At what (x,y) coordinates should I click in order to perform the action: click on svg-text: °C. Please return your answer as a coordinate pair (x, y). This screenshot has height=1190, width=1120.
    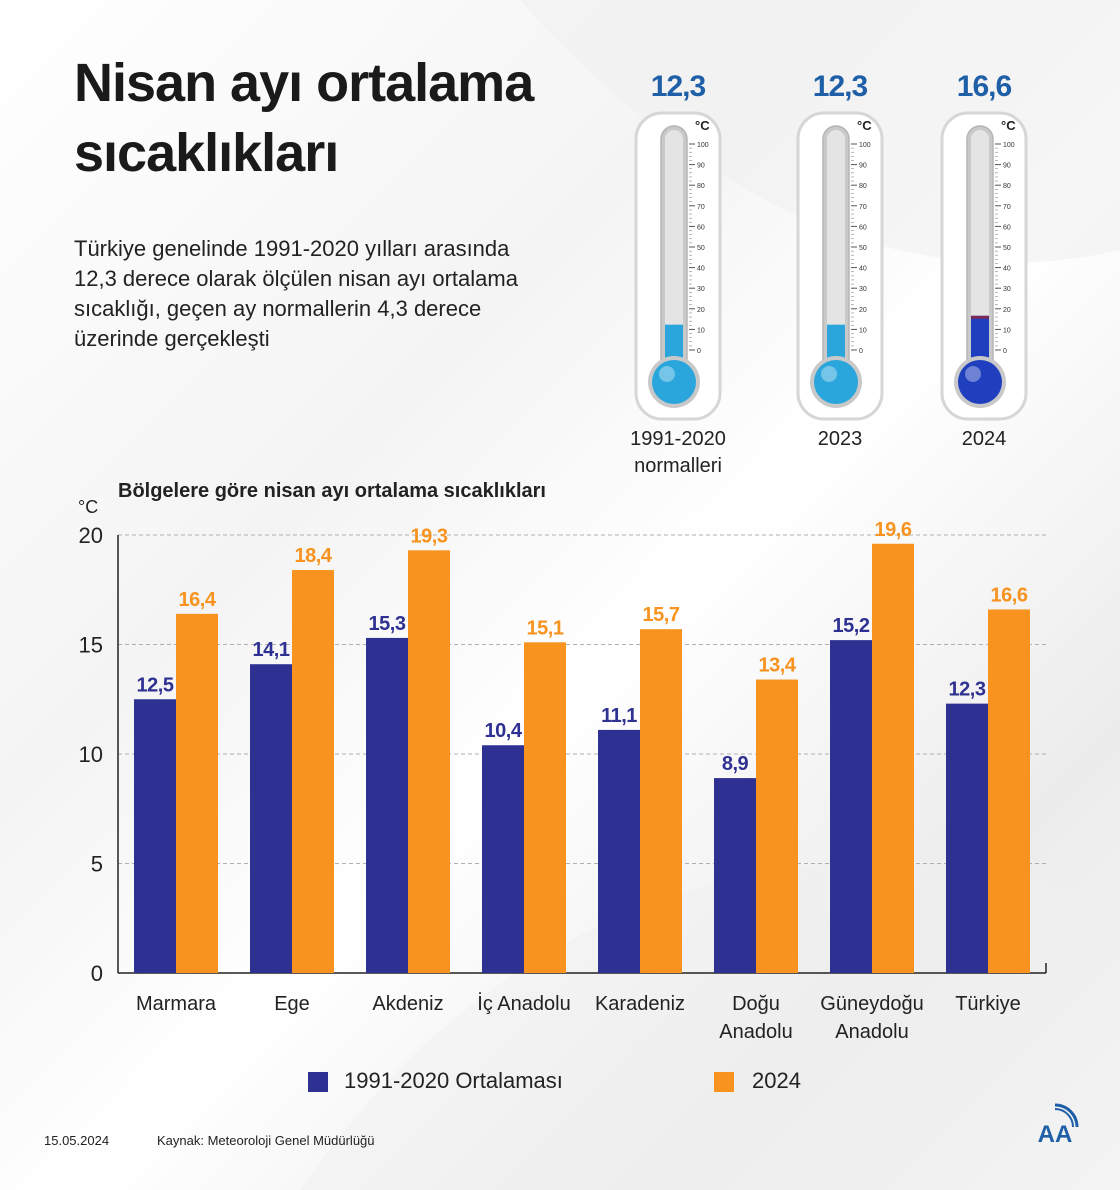
    Looking at the image, I should click on (864, 125).